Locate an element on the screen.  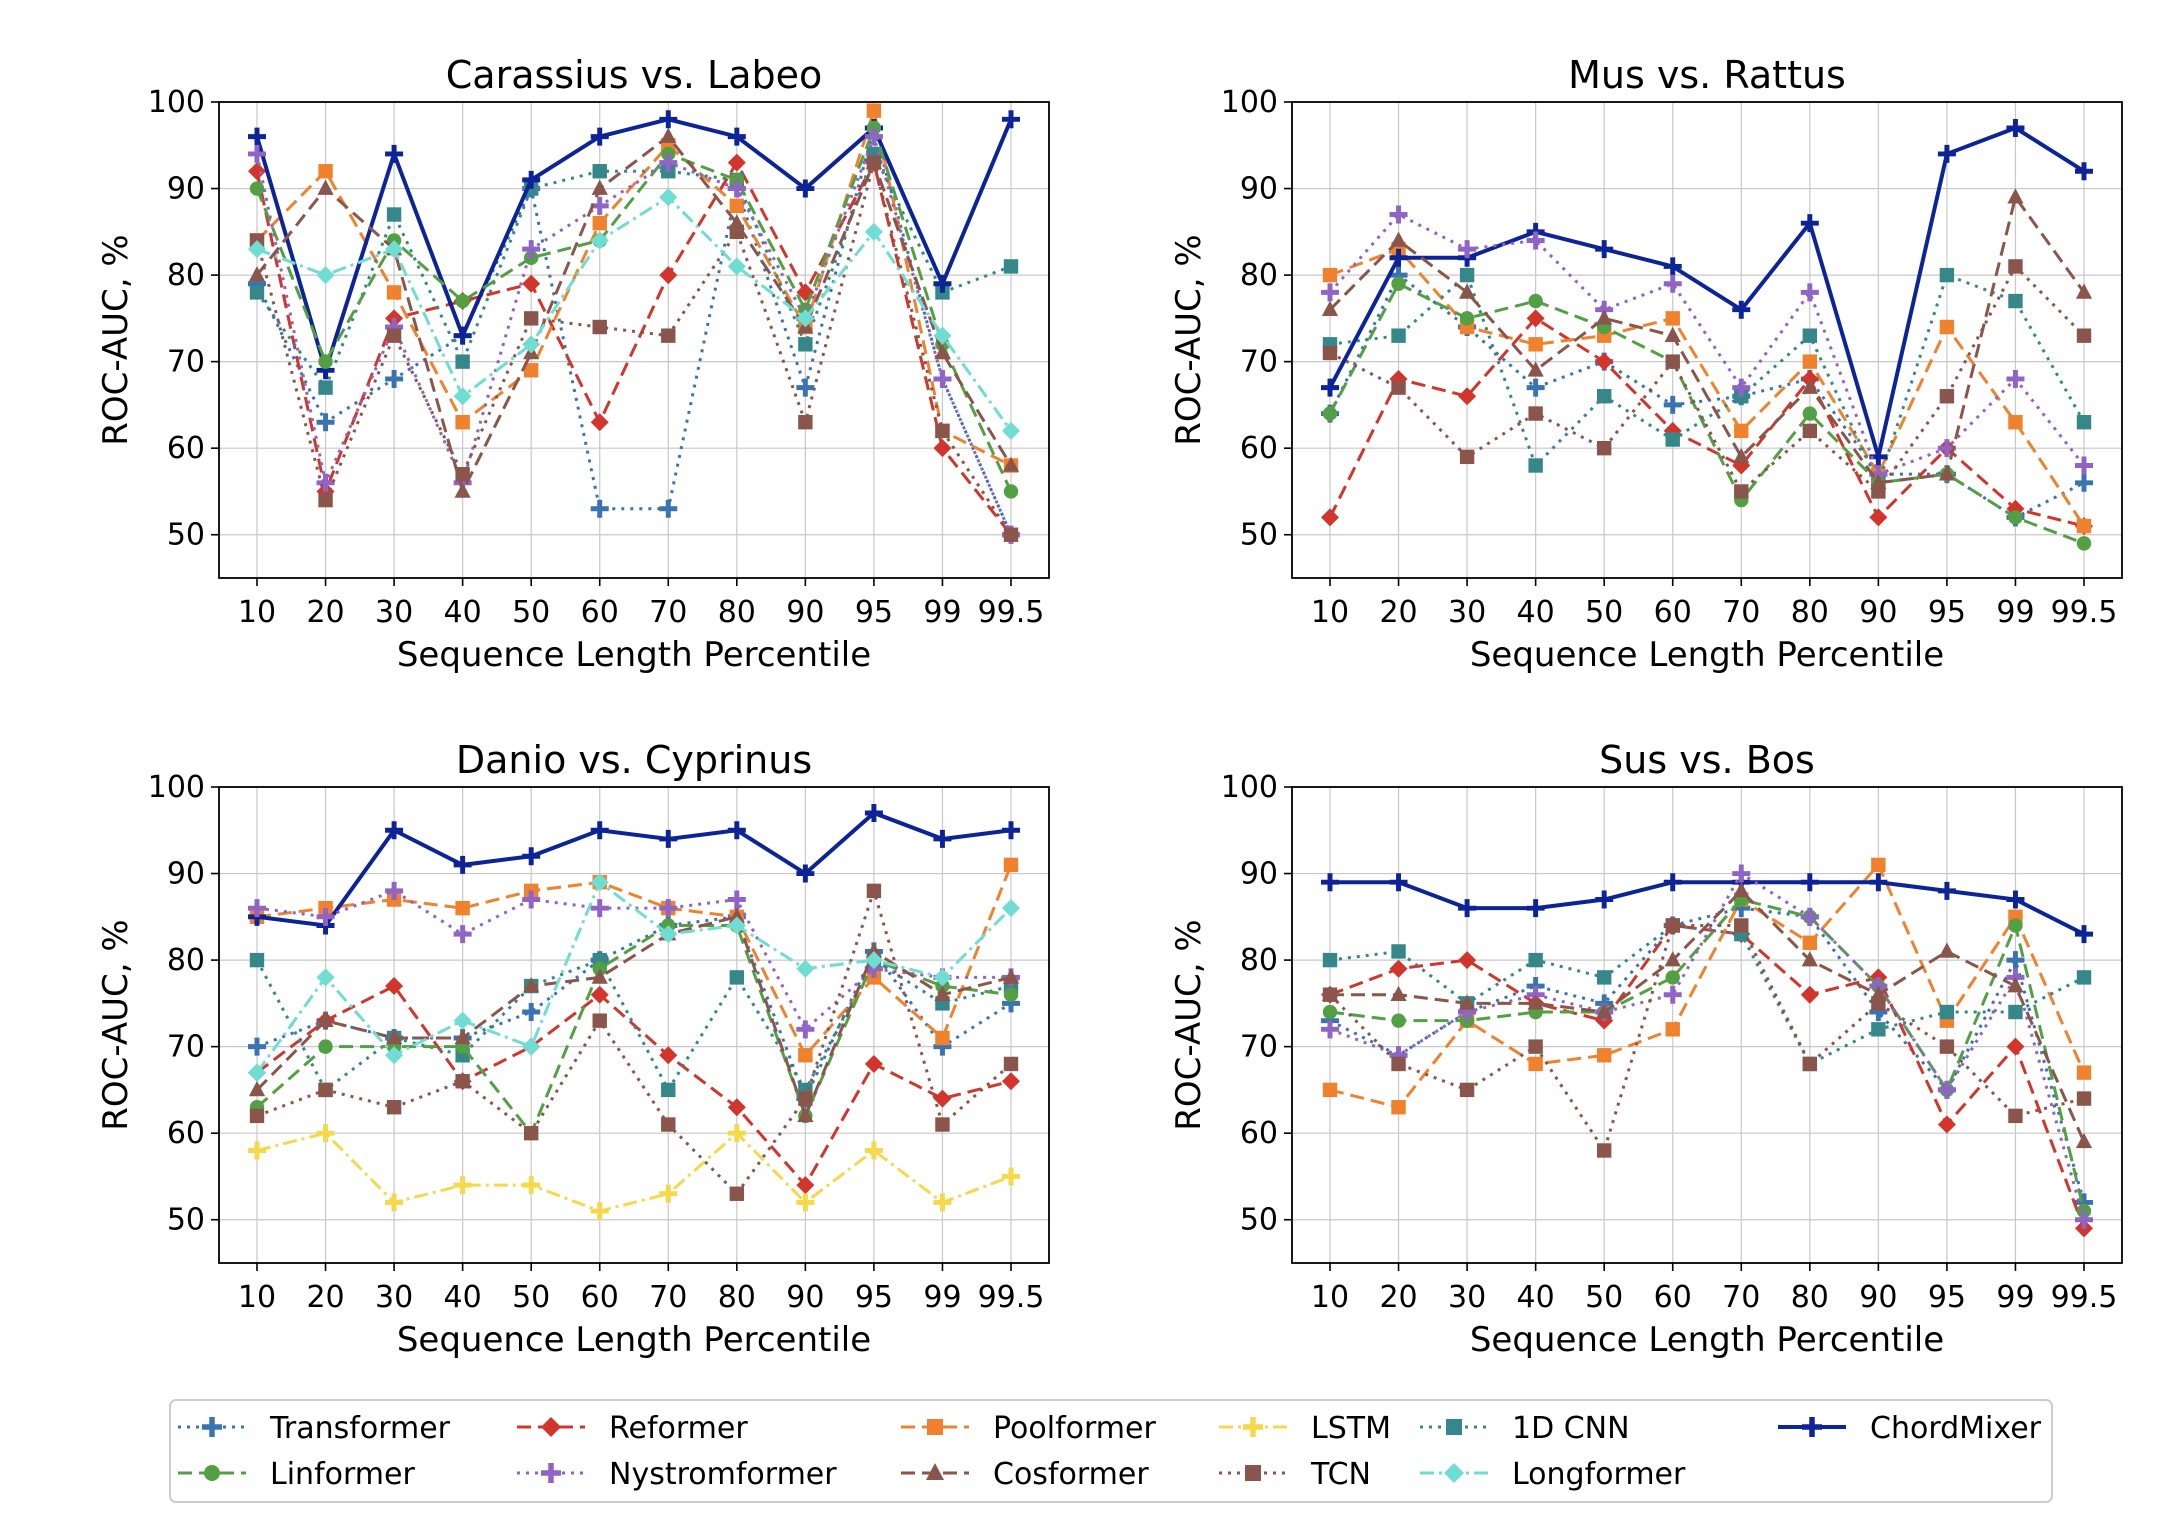
legend-marker-nystromformer is located at coordinates (551, 1473).